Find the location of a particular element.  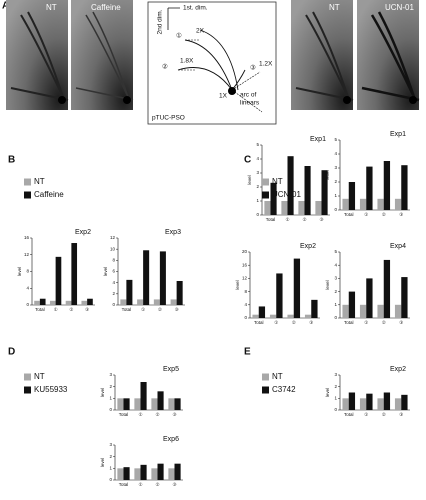

legend-label: Caffeine is located at coordinates (49, 194).